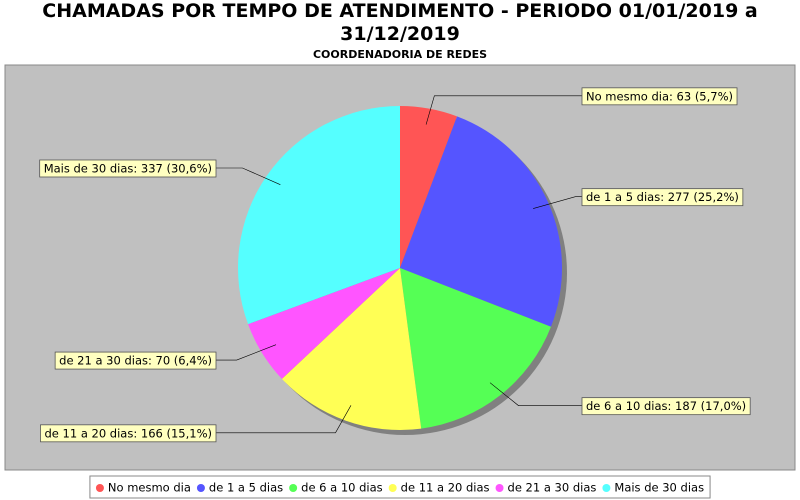 Image resolution: width=800 pixels, height=500 pixels. Describe the element at coordinates (342, 488) in the screenshot. I see `legend-label: de 6 a 10 dias` at that location.